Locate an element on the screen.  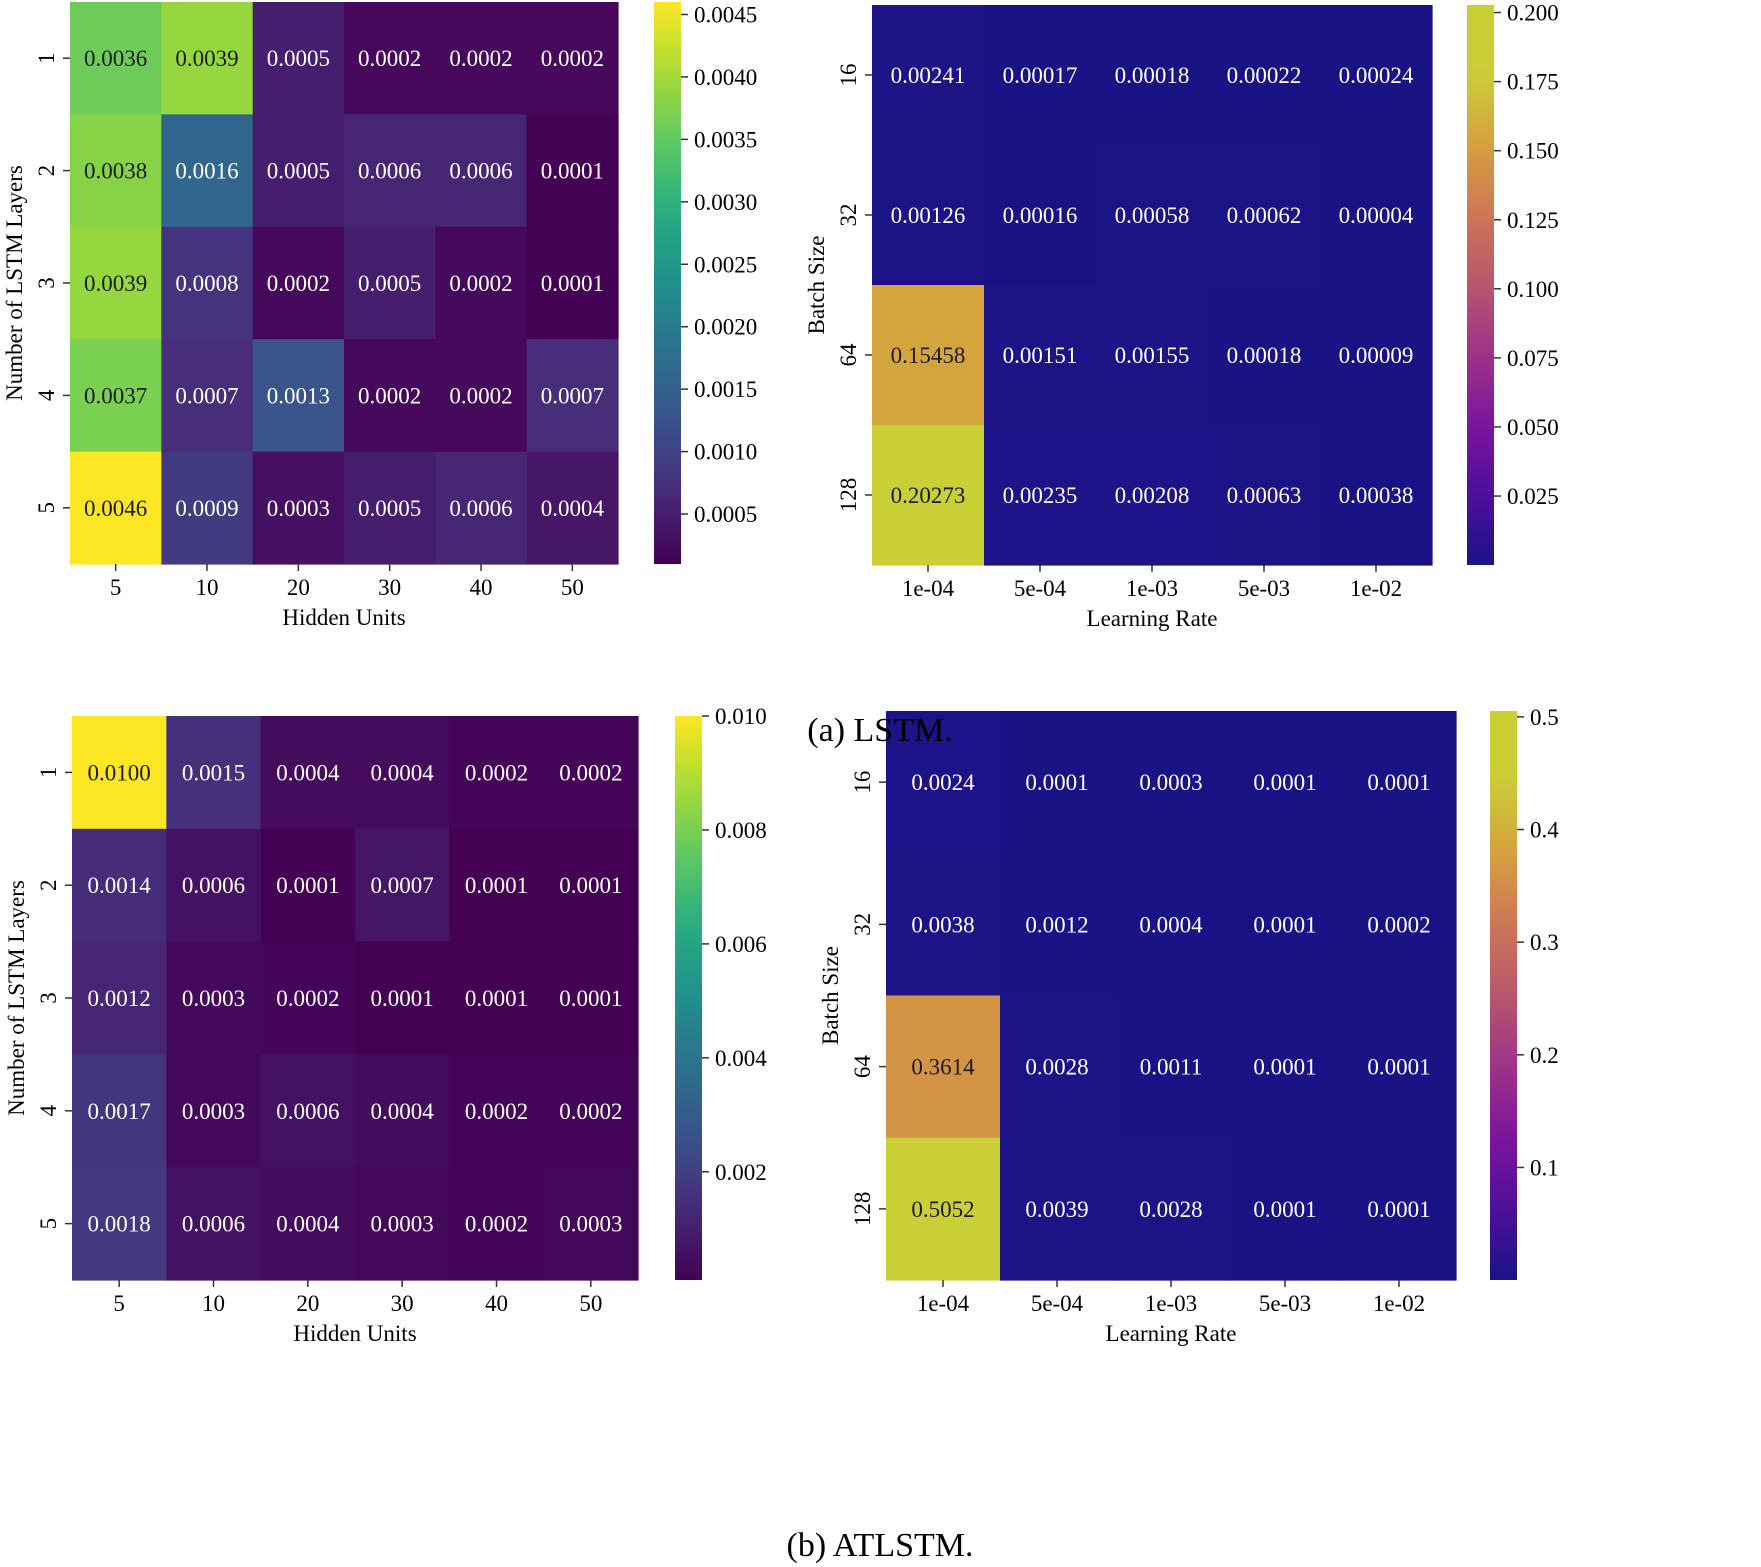
cell-label-r2-c5: 0.00004 is located at coordinates (1376, 215).